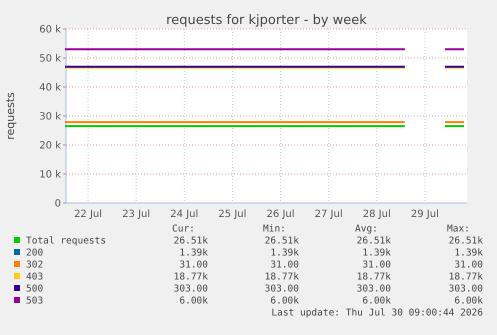  Describe the element at coordinates (136, 214) in the screenshot. I see `x-tick-label: 23 Jul` at that location.